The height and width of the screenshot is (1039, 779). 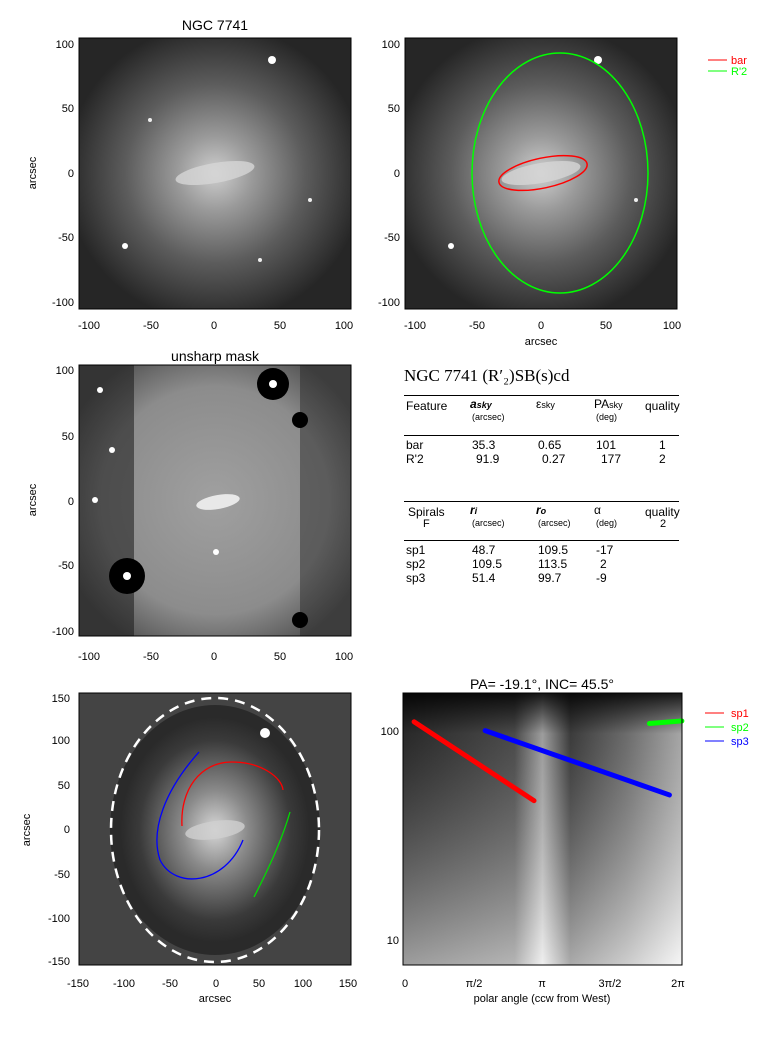 What do you see at coordinates (416, 550) in the screenshot?
I see `row-sp1-name: sp1` at bounding box center [416, 550].